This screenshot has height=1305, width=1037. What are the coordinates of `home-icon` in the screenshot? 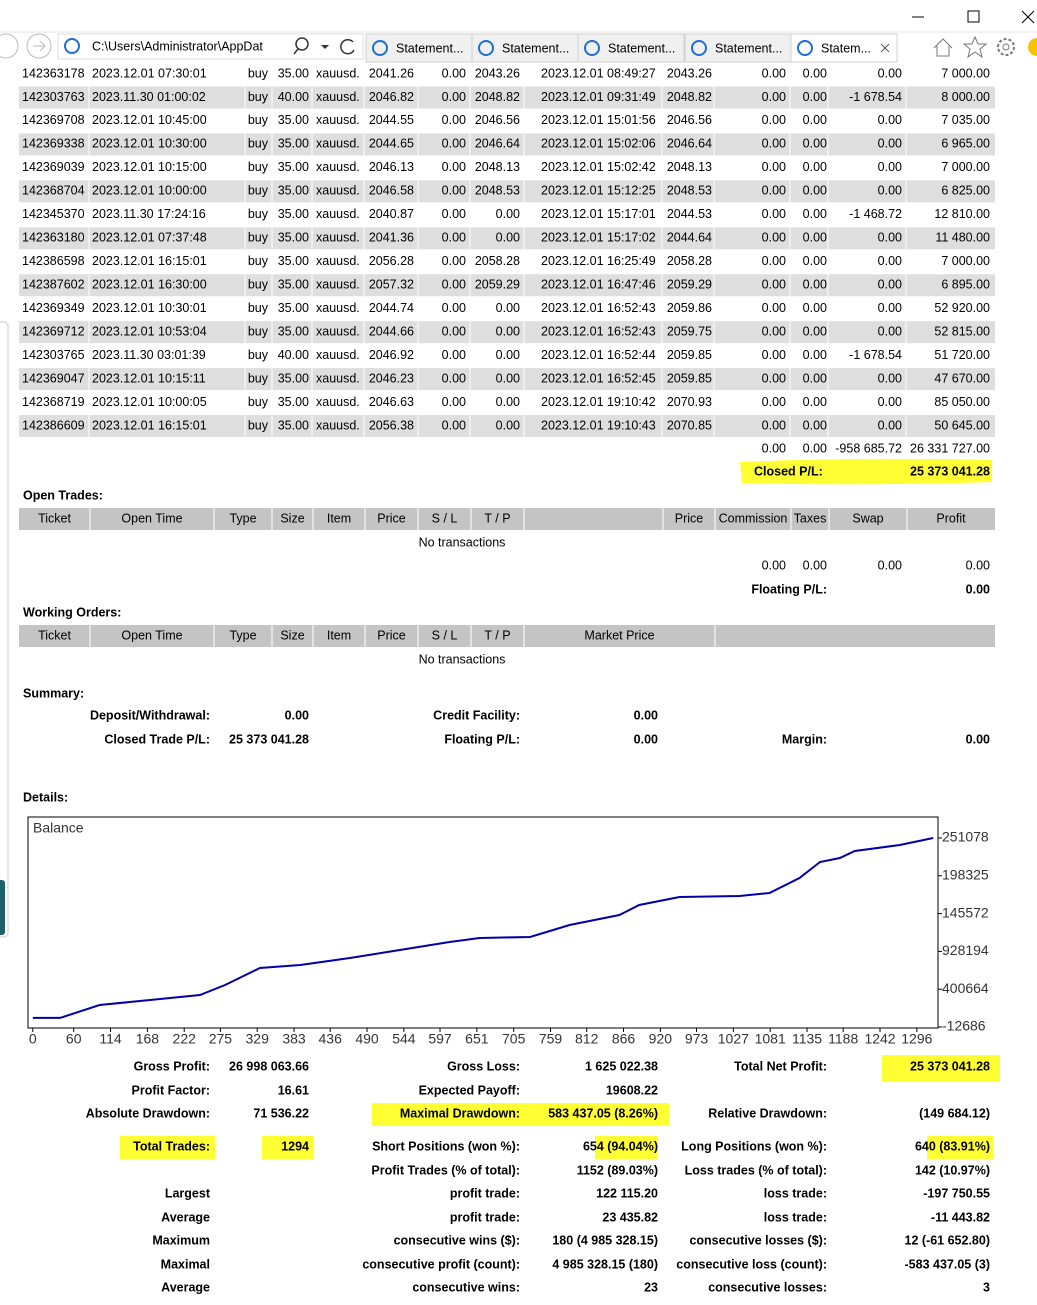 It's located at (943, 47).